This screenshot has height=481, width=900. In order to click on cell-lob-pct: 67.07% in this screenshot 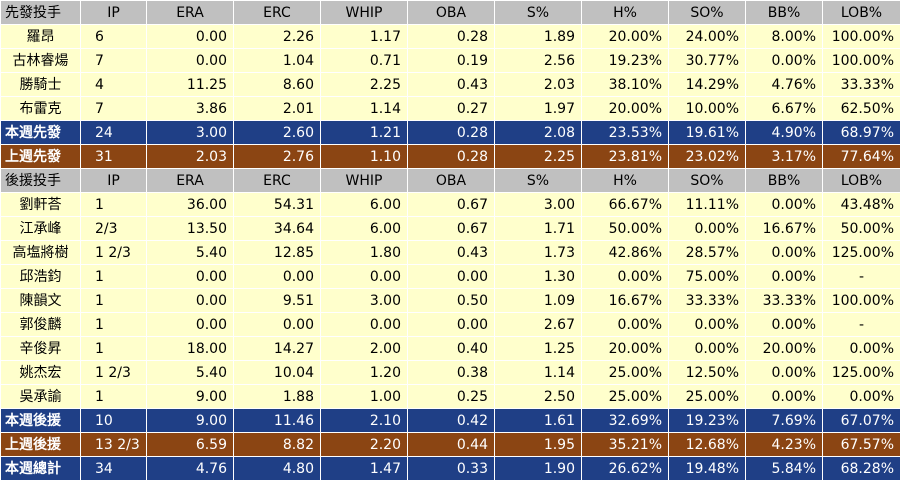, I will do `click(861, 421)`.